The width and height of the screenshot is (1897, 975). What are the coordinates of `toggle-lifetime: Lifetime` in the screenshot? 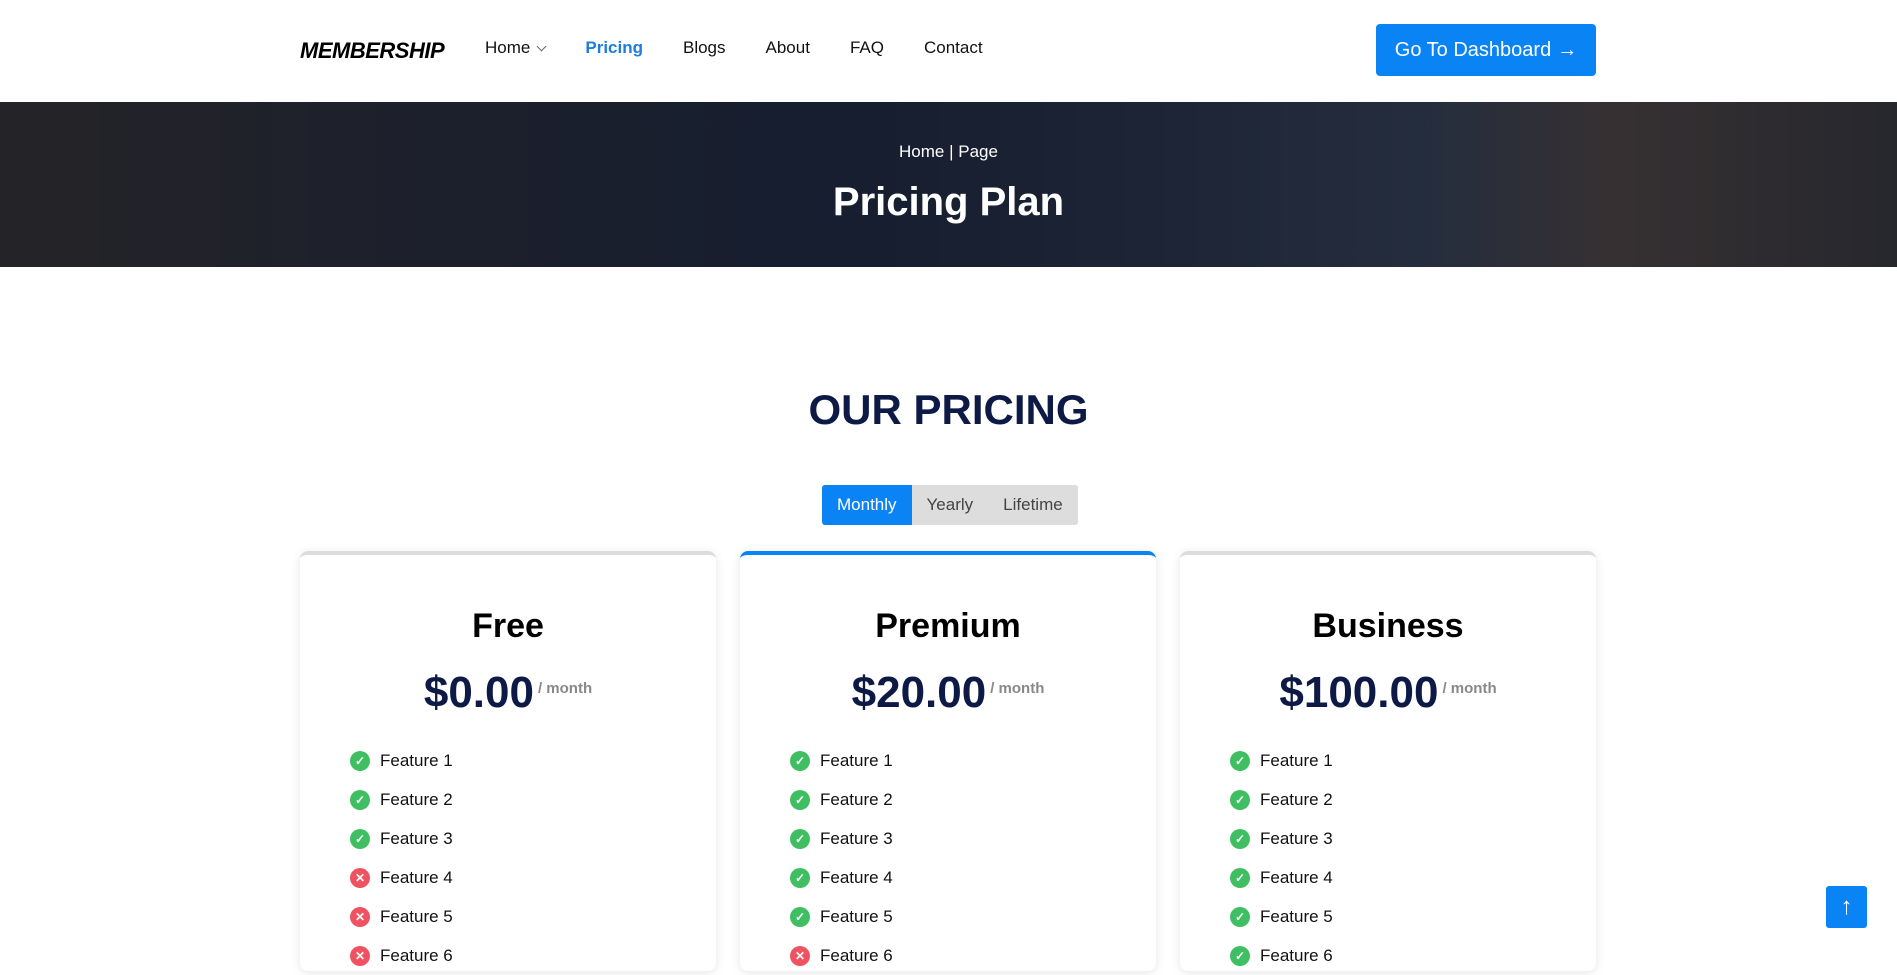 It's located at (1033, 505).